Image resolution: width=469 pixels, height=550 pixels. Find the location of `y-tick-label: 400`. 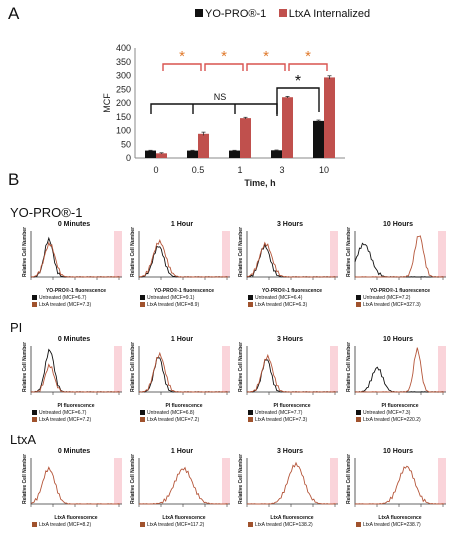

y-tick-label: 400 is located at coordinates (123, 48).